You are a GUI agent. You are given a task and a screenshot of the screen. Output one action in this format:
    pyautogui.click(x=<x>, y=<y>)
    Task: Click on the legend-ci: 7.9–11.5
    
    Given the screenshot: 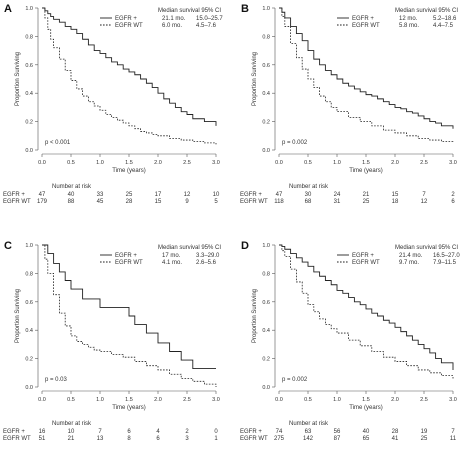 What is the action you would take?
    pyautogui.click(x=445, y=263)
    